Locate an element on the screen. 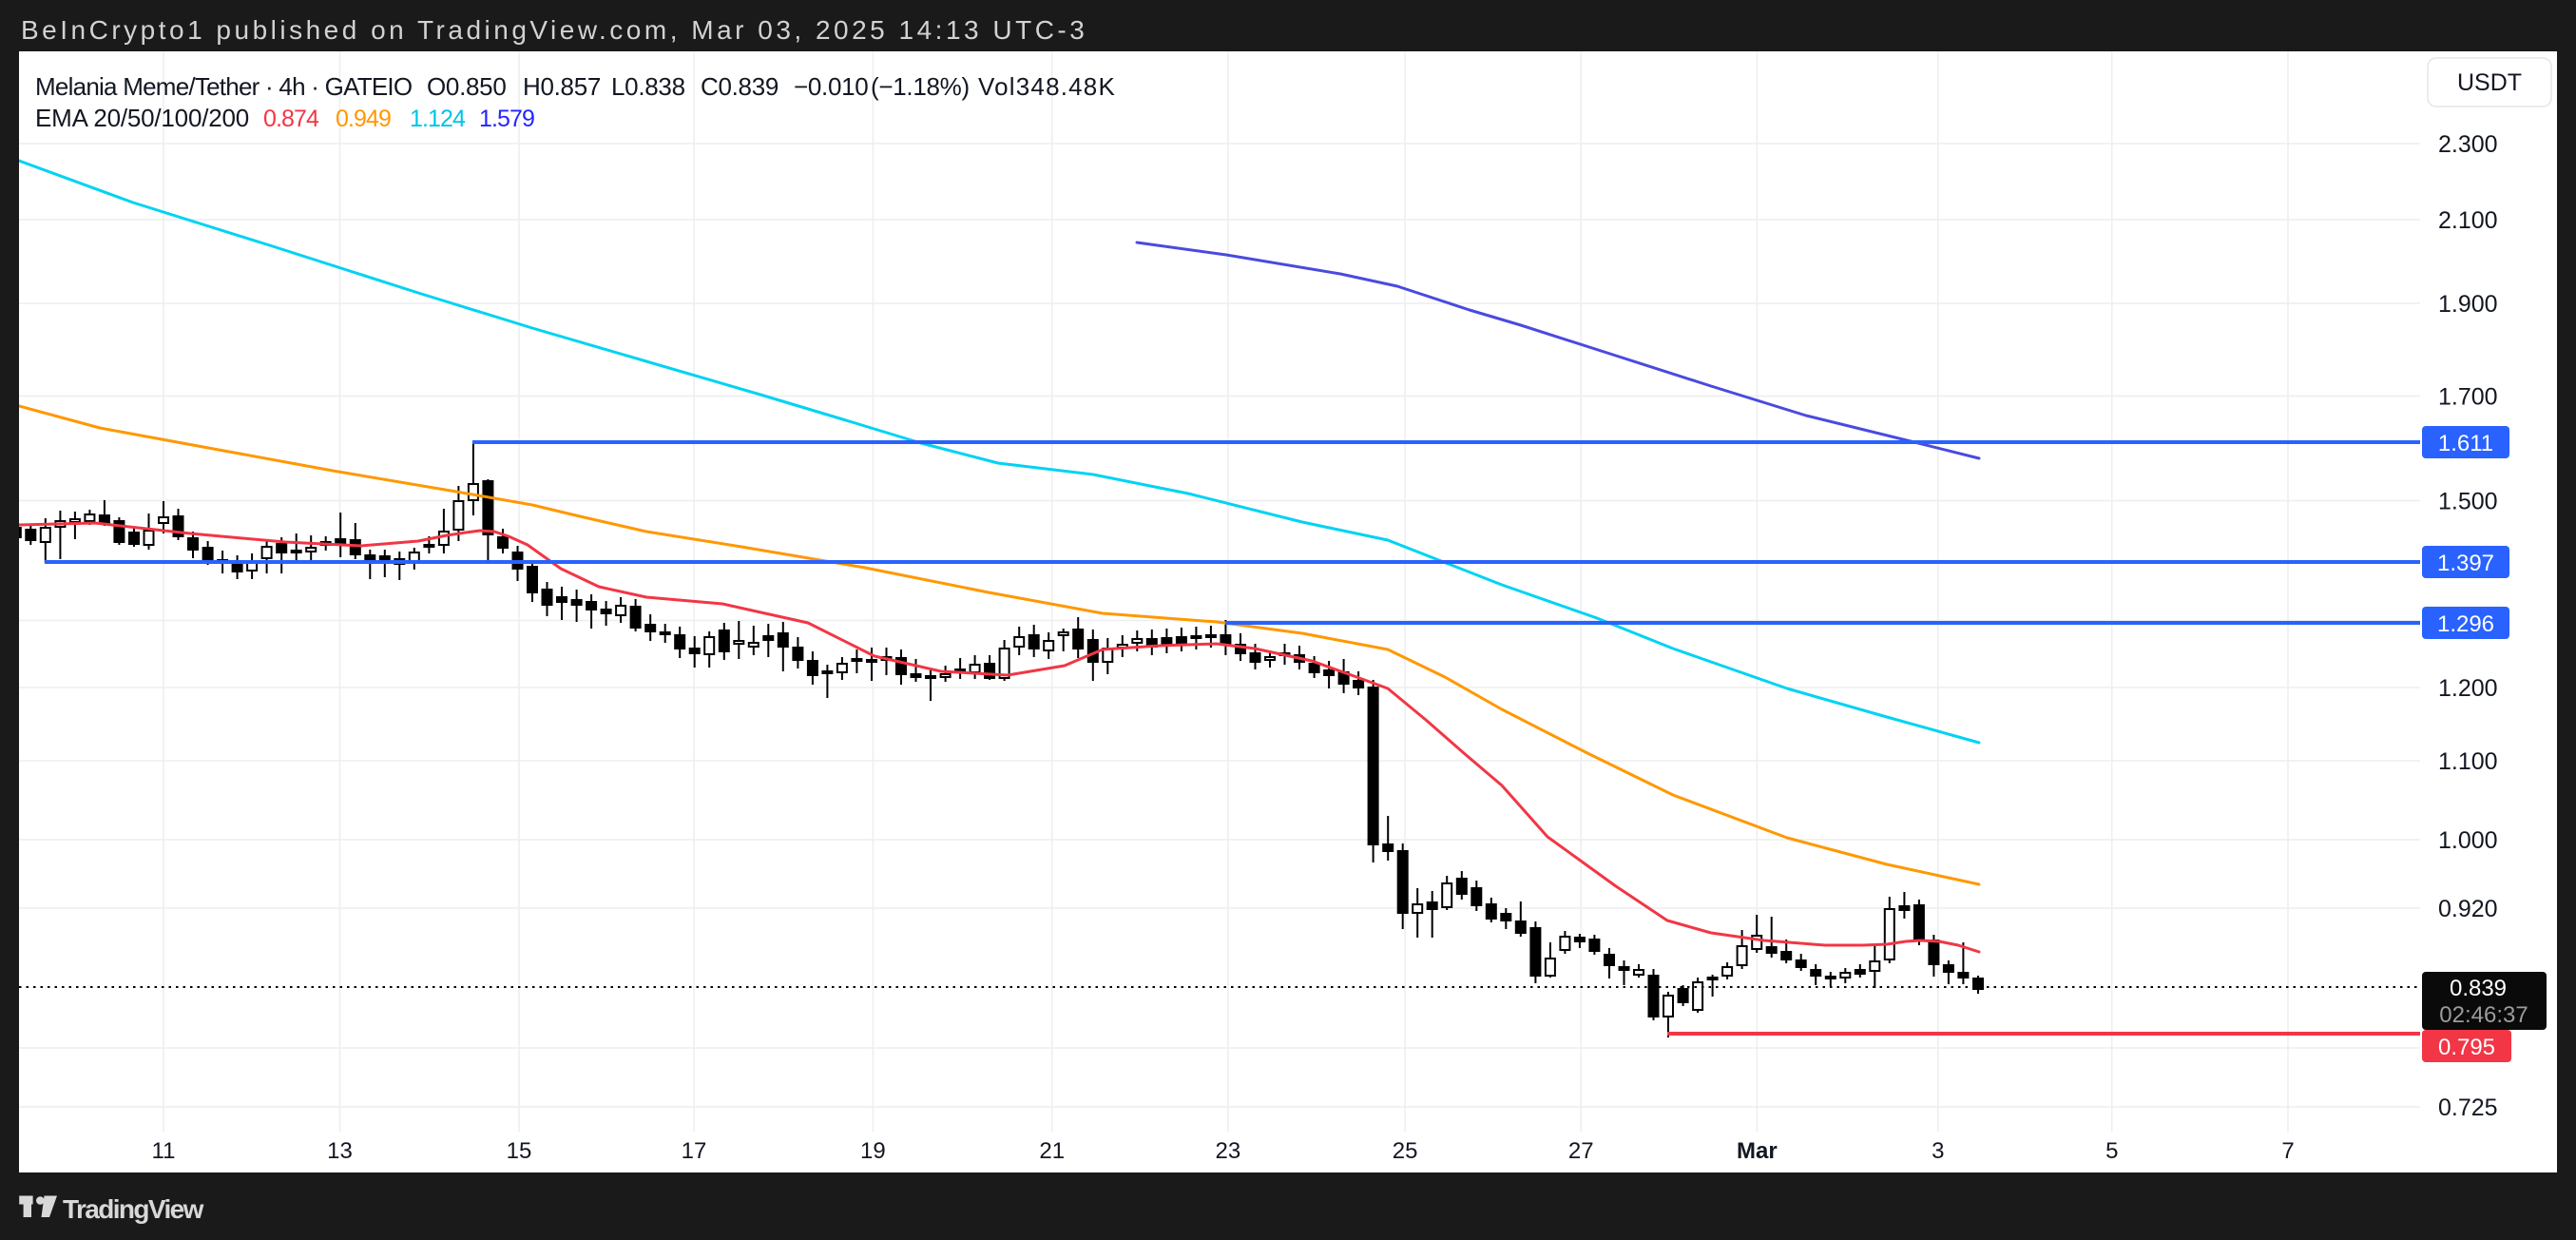  svg-text: 23 is located at coordinates (1229, 1151).